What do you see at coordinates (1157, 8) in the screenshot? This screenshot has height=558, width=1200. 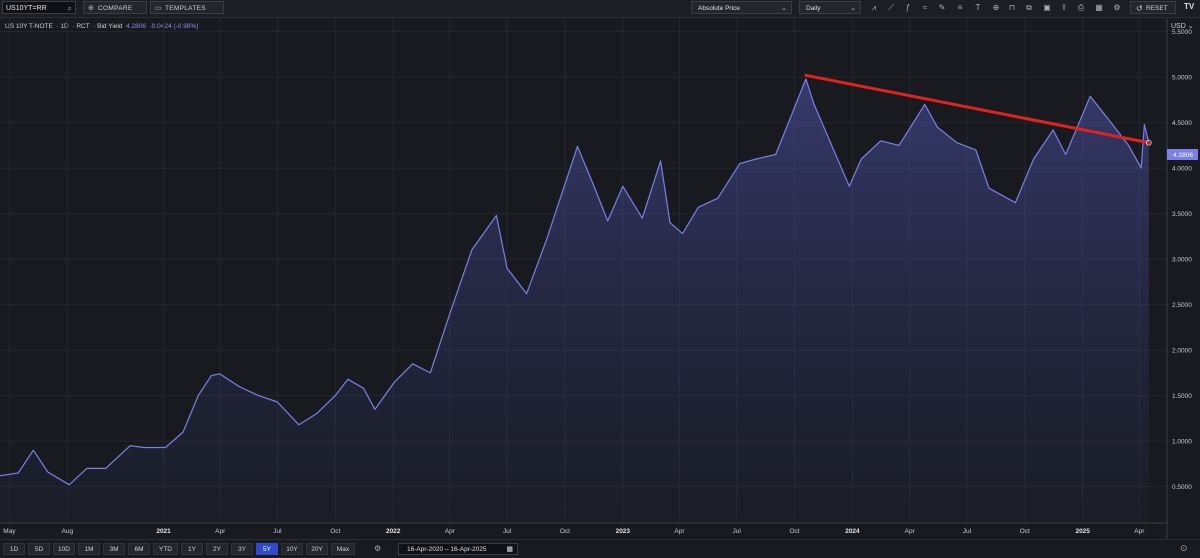 I see `reset-label: RESET` at bounding box center [1157, 8].